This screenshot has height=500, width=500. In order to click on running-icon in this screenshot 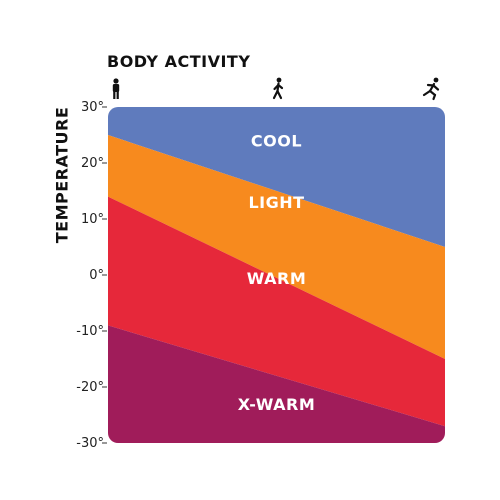, I will do `click(431, 89)`.